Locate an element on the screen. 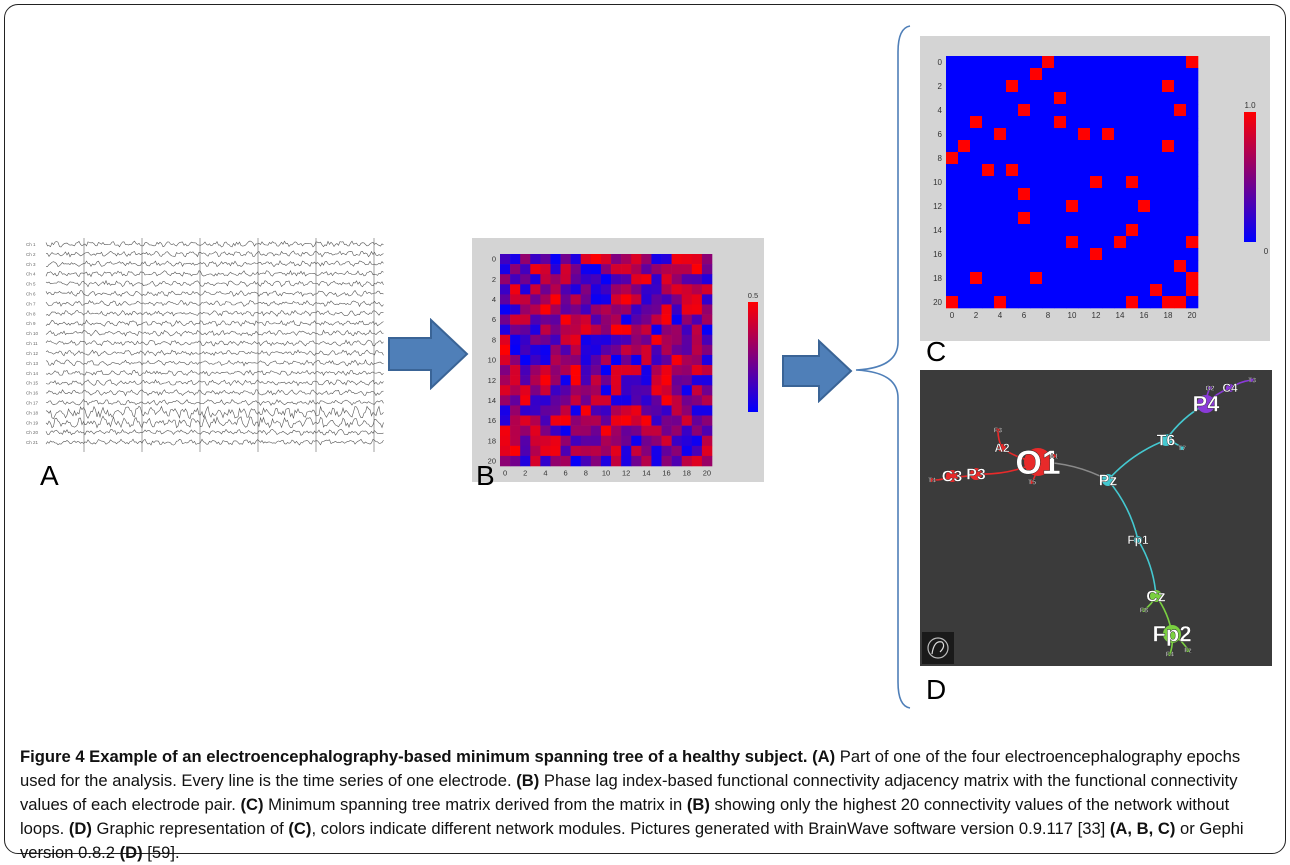 This screenshot has width=1290, height=865. channel-label: Ch 16 is located at coordinates (32, 393).